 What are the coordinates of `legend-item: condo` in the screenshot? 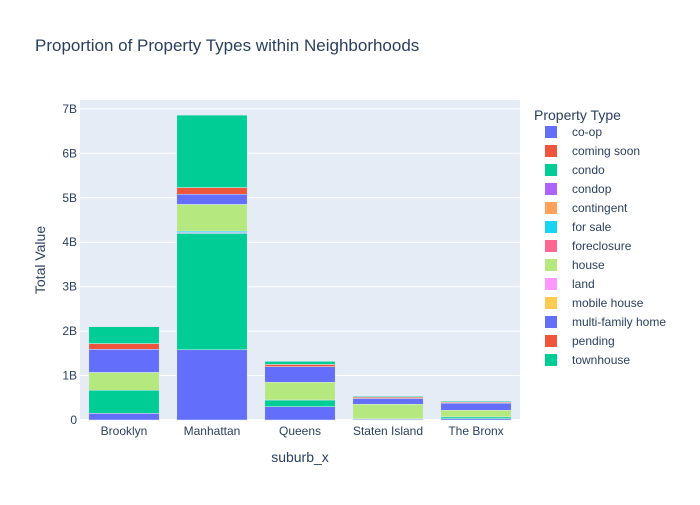 It's located at (575, 170).